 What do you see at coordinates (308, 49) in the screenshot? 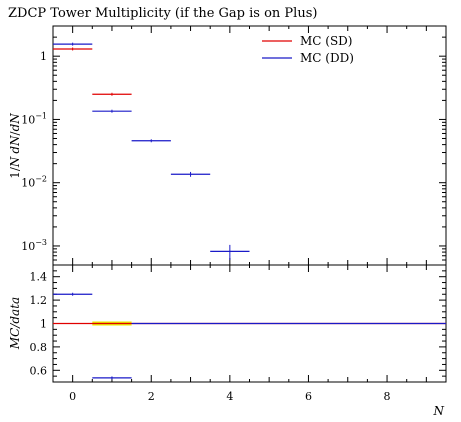
I see `legend: MC (SD) MC (DD)` at bounding box center [308, 49].